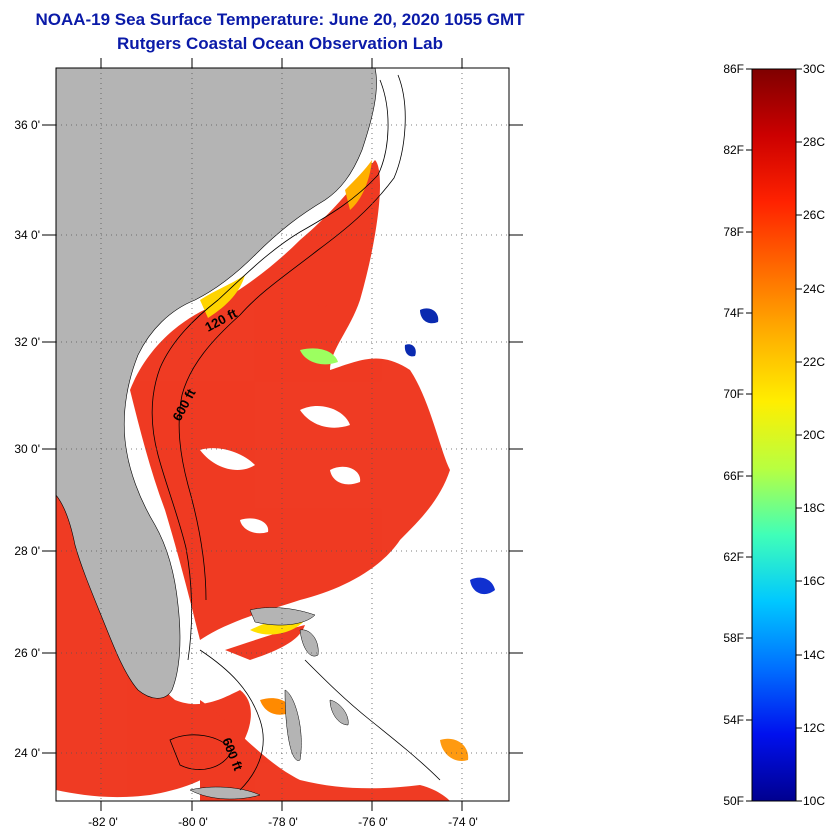 The width and height of the screenshot is (833, 832). Describe the element at coordinates (27, 753) in the screenshot. I see `lat-label: 24 0'` at that location.